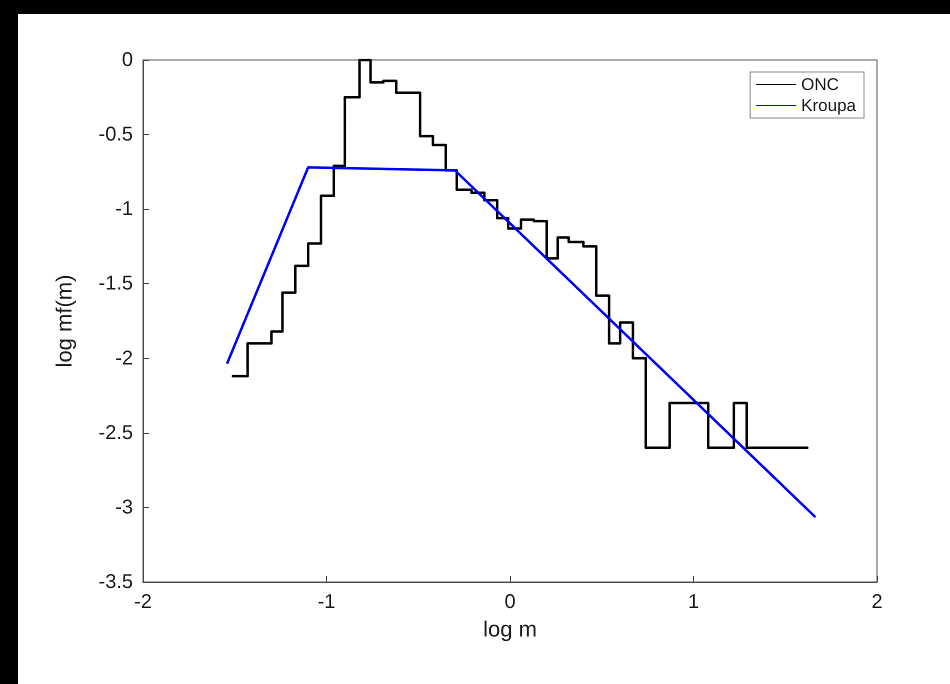  I want to click on y-axis-title: log mf(m), so click(64, 321).